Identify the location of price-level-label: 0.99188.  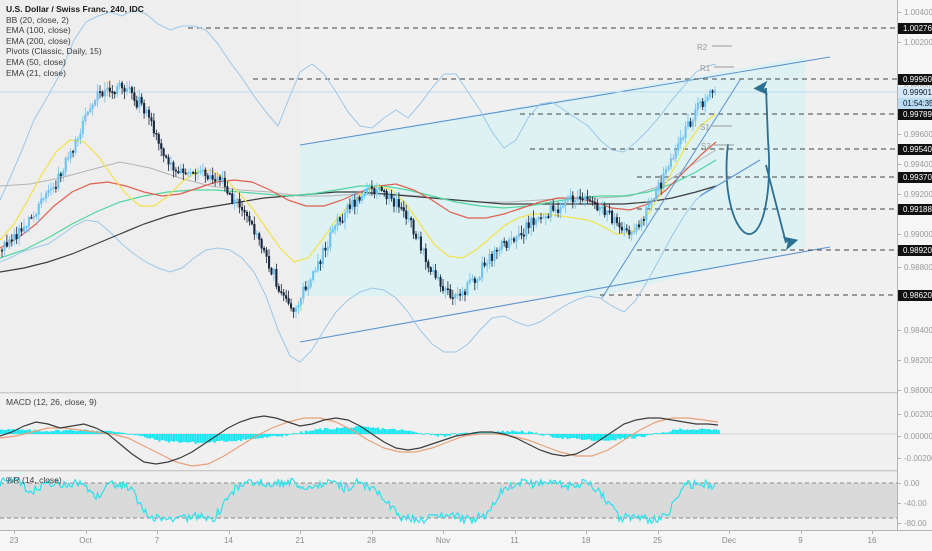
(915, 209).